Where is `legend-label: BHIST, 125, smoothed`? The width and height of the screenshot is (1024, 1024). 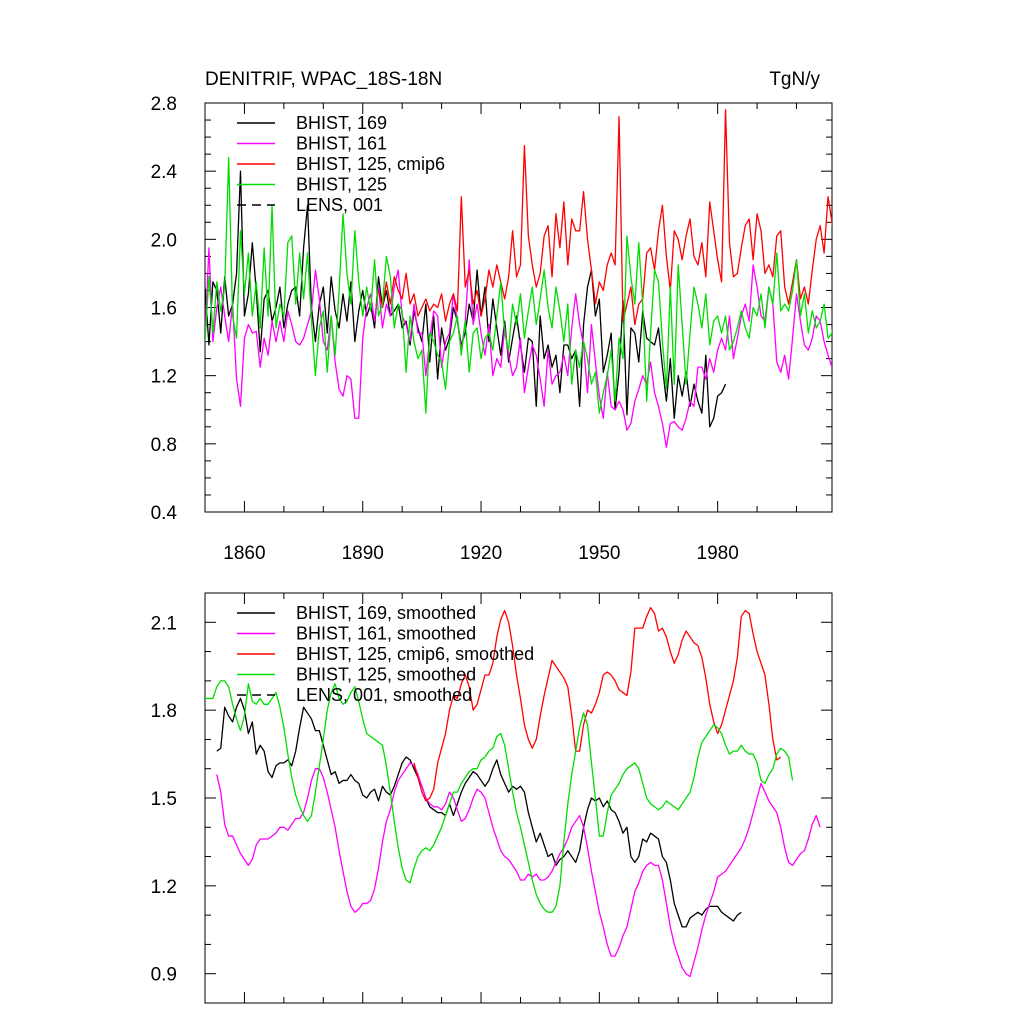
legend-label: BHIST, 125, smoothed is located at coordinates (386, 675).